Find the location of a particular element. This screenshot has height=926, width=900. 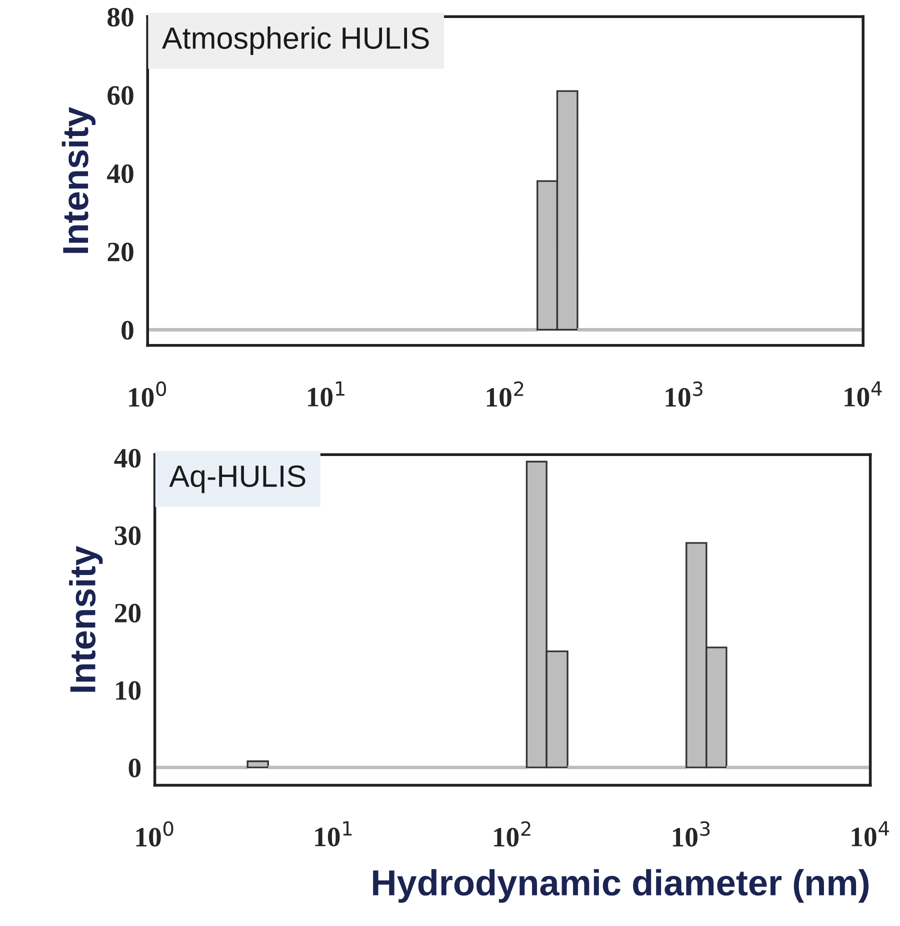

y-tick-label: 30 is located at coordinates (127, 536).